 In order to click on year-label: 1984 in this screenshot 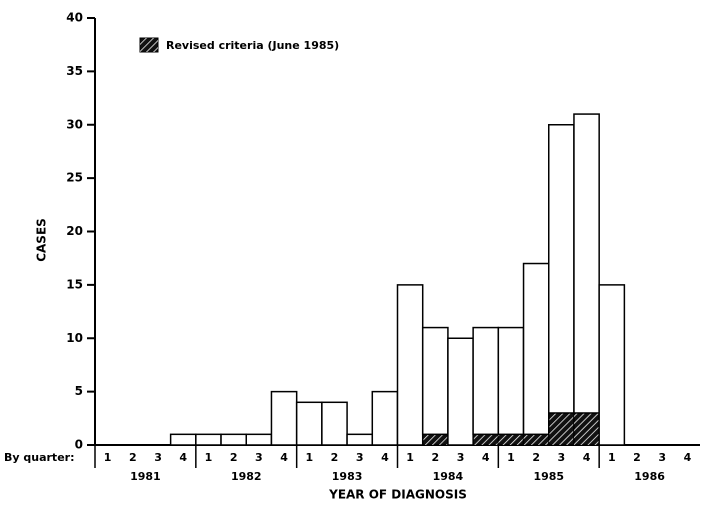, I will do `click(448, 476)`.